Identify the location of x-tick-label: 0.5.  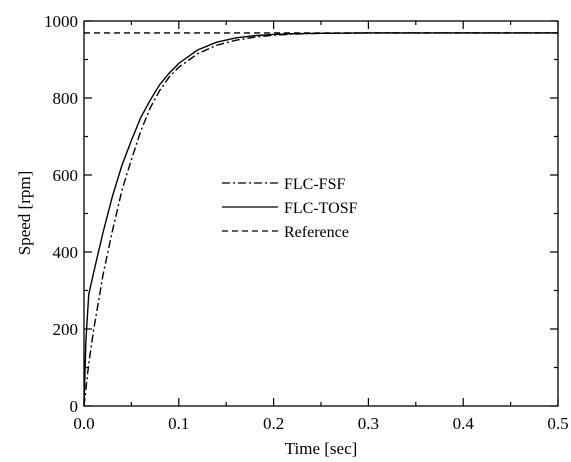
(557, 423).